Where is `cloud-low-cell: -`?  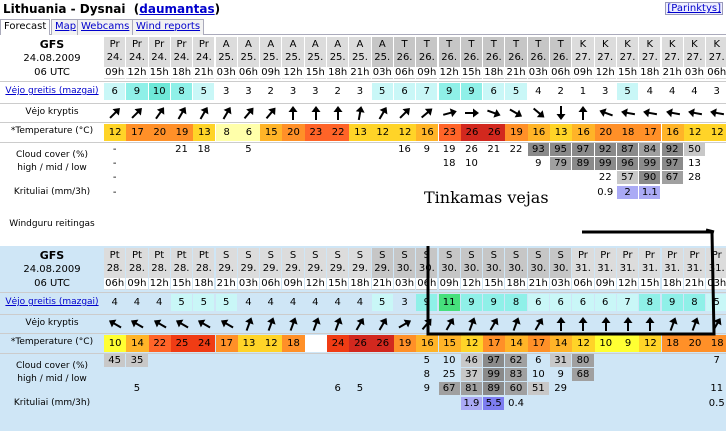
cloud-low-cell: - is located at coordinates (114, 177).